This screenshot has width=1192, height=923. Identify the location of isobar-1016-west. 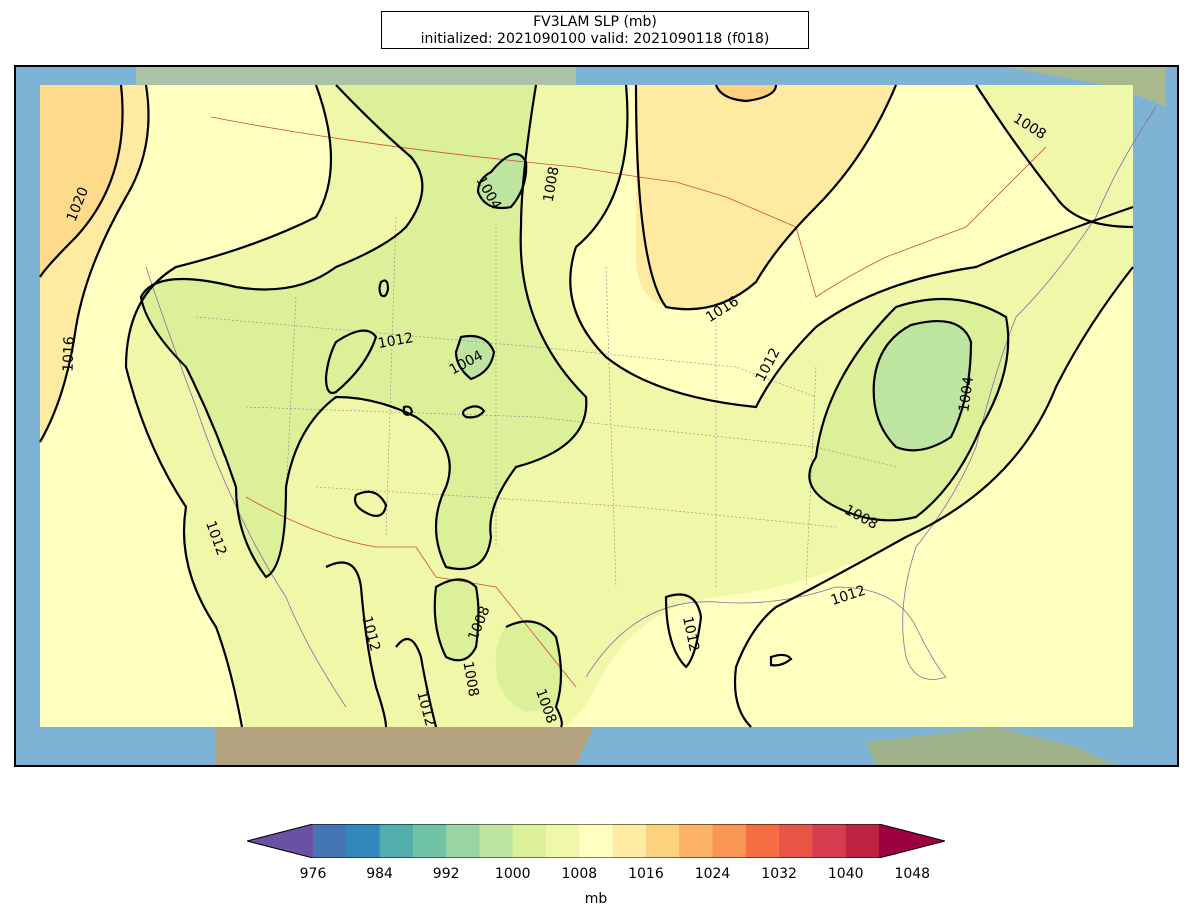
(94, 263).